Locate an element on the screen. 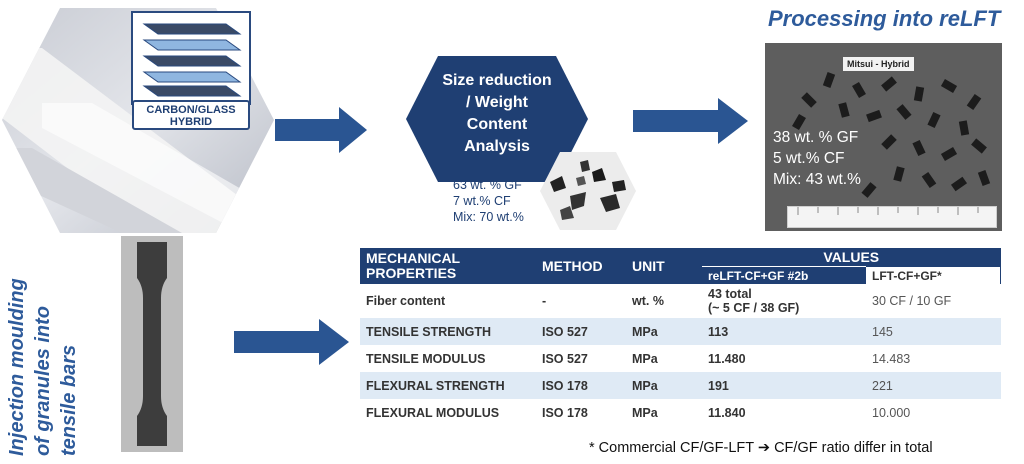  cell-property: FLEXURAL MODULUS is located at coordinates (448, 412).